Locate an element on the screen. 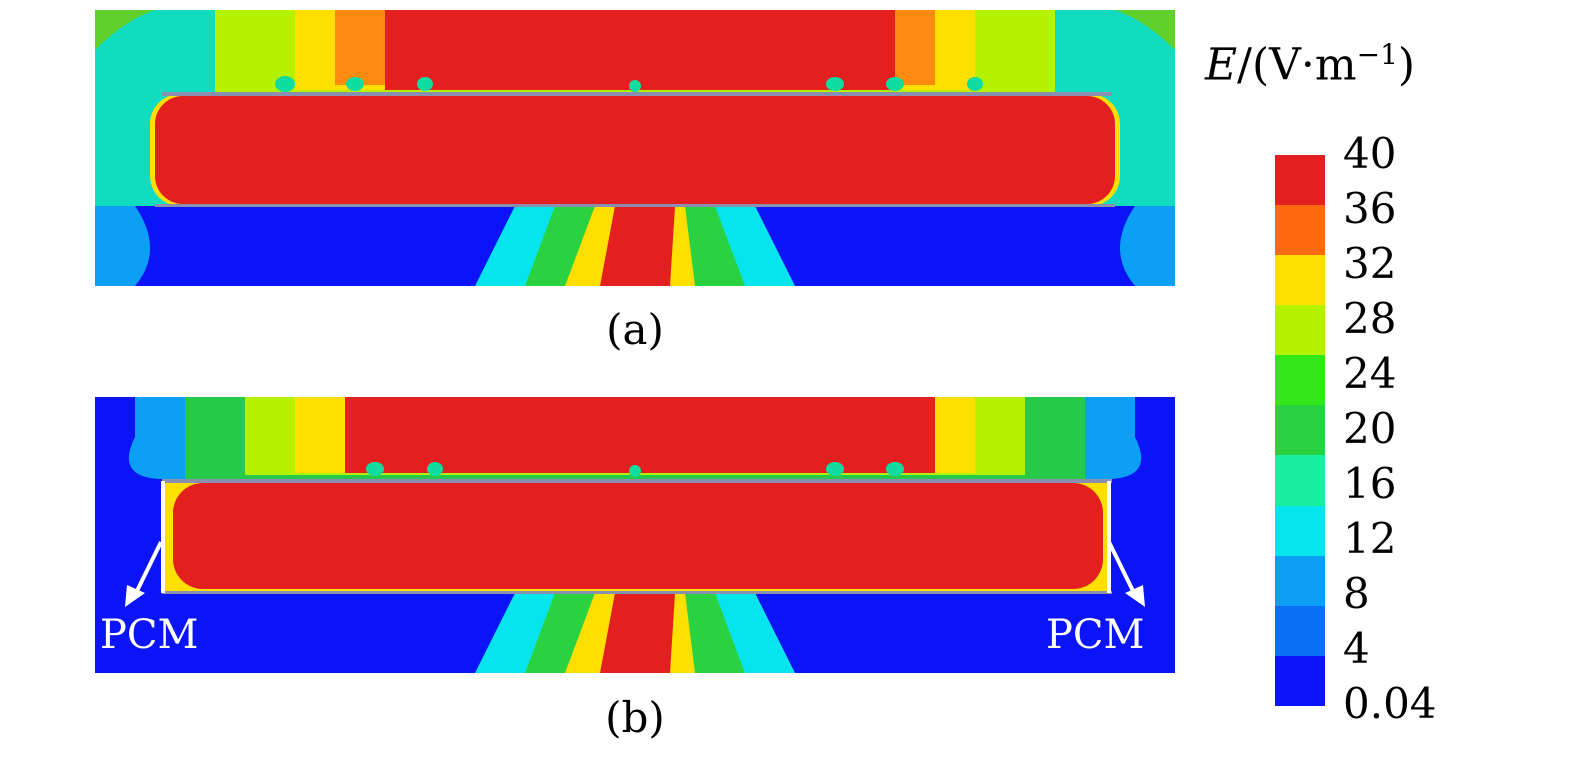 This screenshot has height=758, width=1575. colorbar-tick-label: 28 is located at coordinates (1370, 318).